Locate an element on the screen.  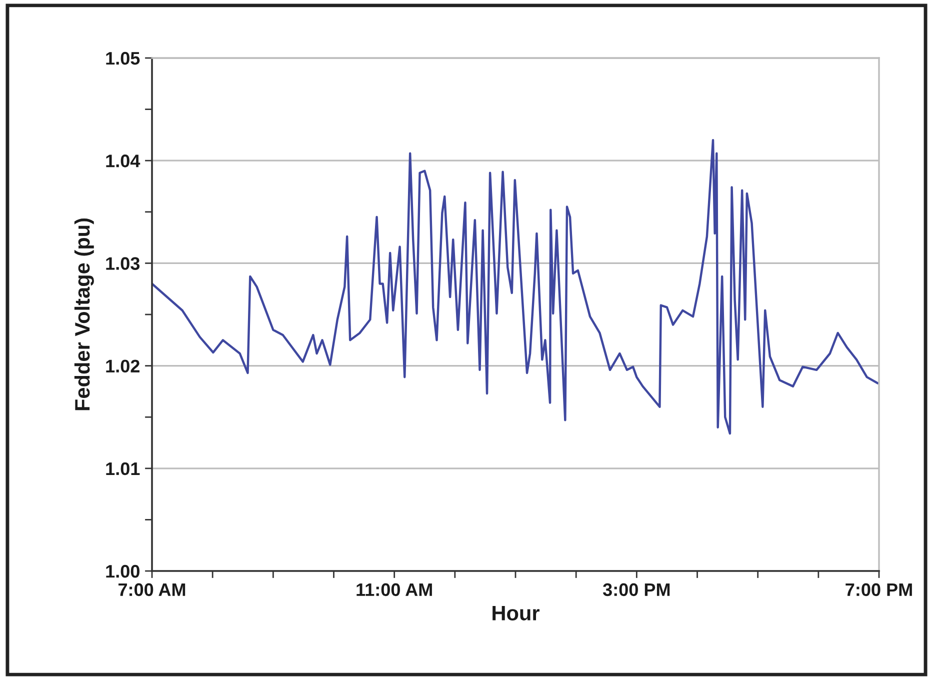
y-tick-label: 1.02 is located at coordinates (123, 366).